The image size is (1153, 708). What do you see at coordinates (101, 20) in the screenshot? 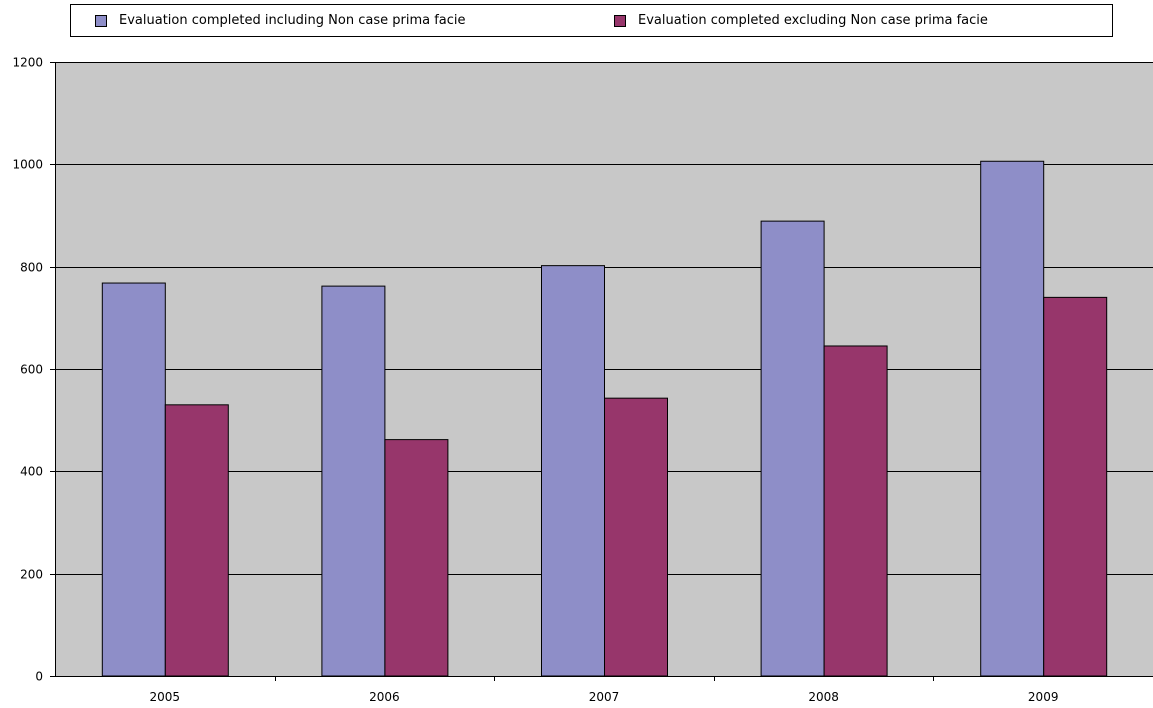
I see `legend-swatch-including` at bounding box center [101, 20].